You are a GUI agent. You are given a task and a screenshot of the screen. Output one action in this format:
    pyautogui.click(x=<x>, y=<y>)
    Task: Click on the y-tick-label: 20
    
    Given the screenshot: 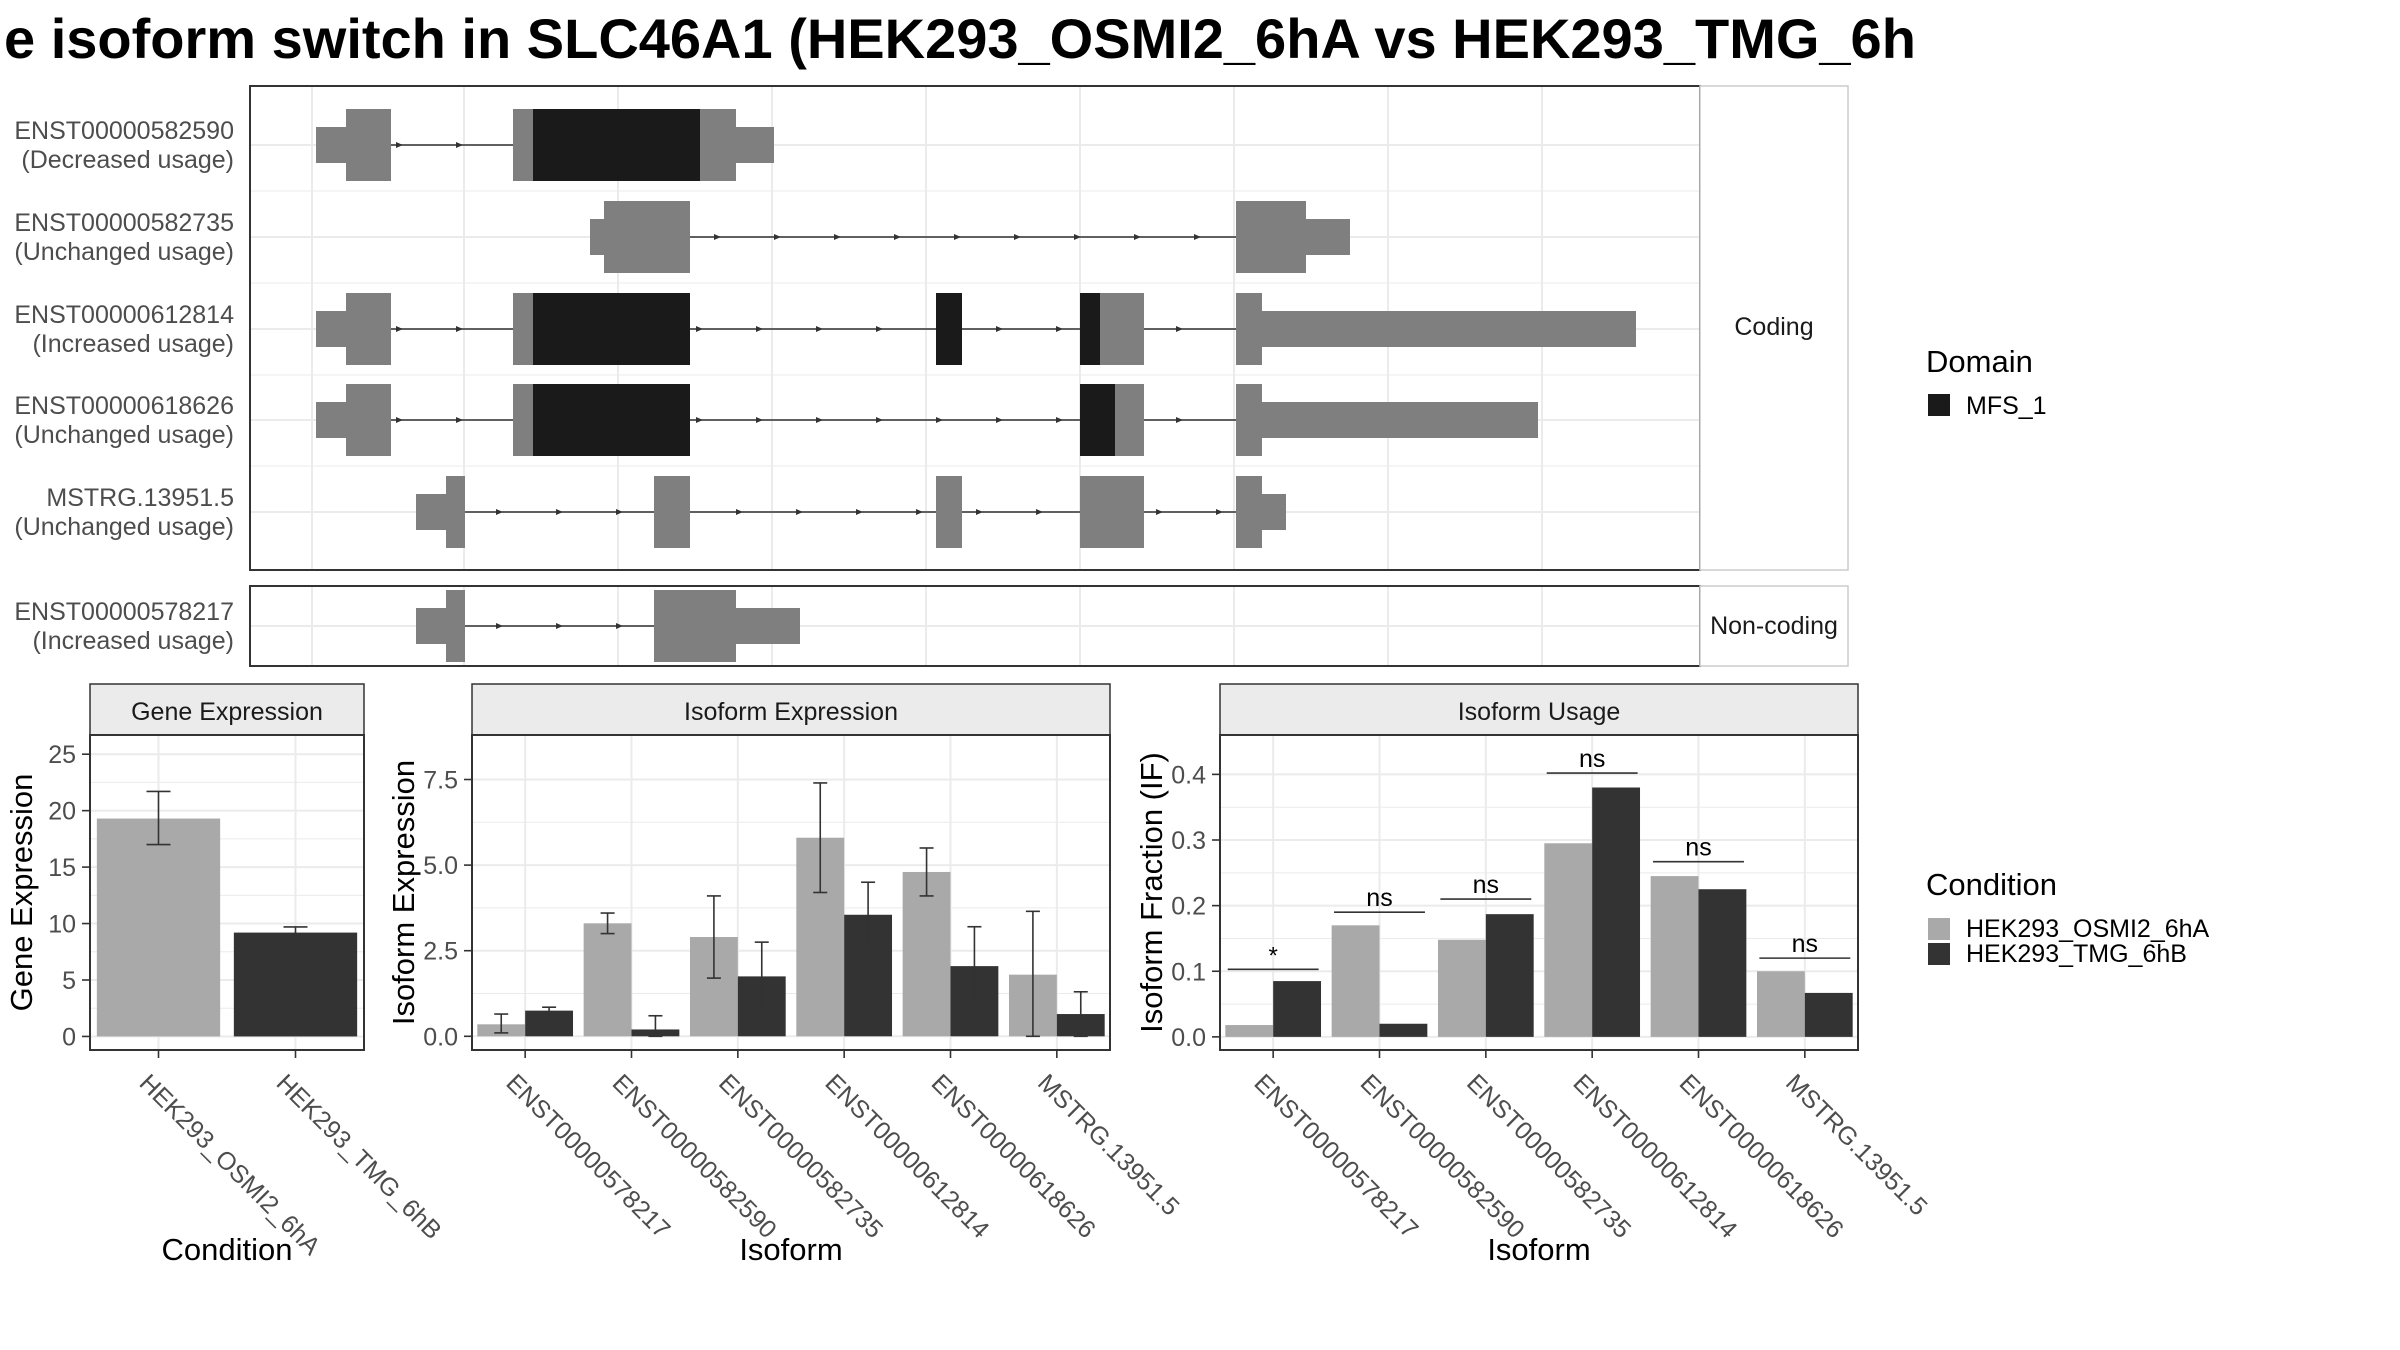 What is the action you would take?
    pyautogui.click(x=62, y=812)
    